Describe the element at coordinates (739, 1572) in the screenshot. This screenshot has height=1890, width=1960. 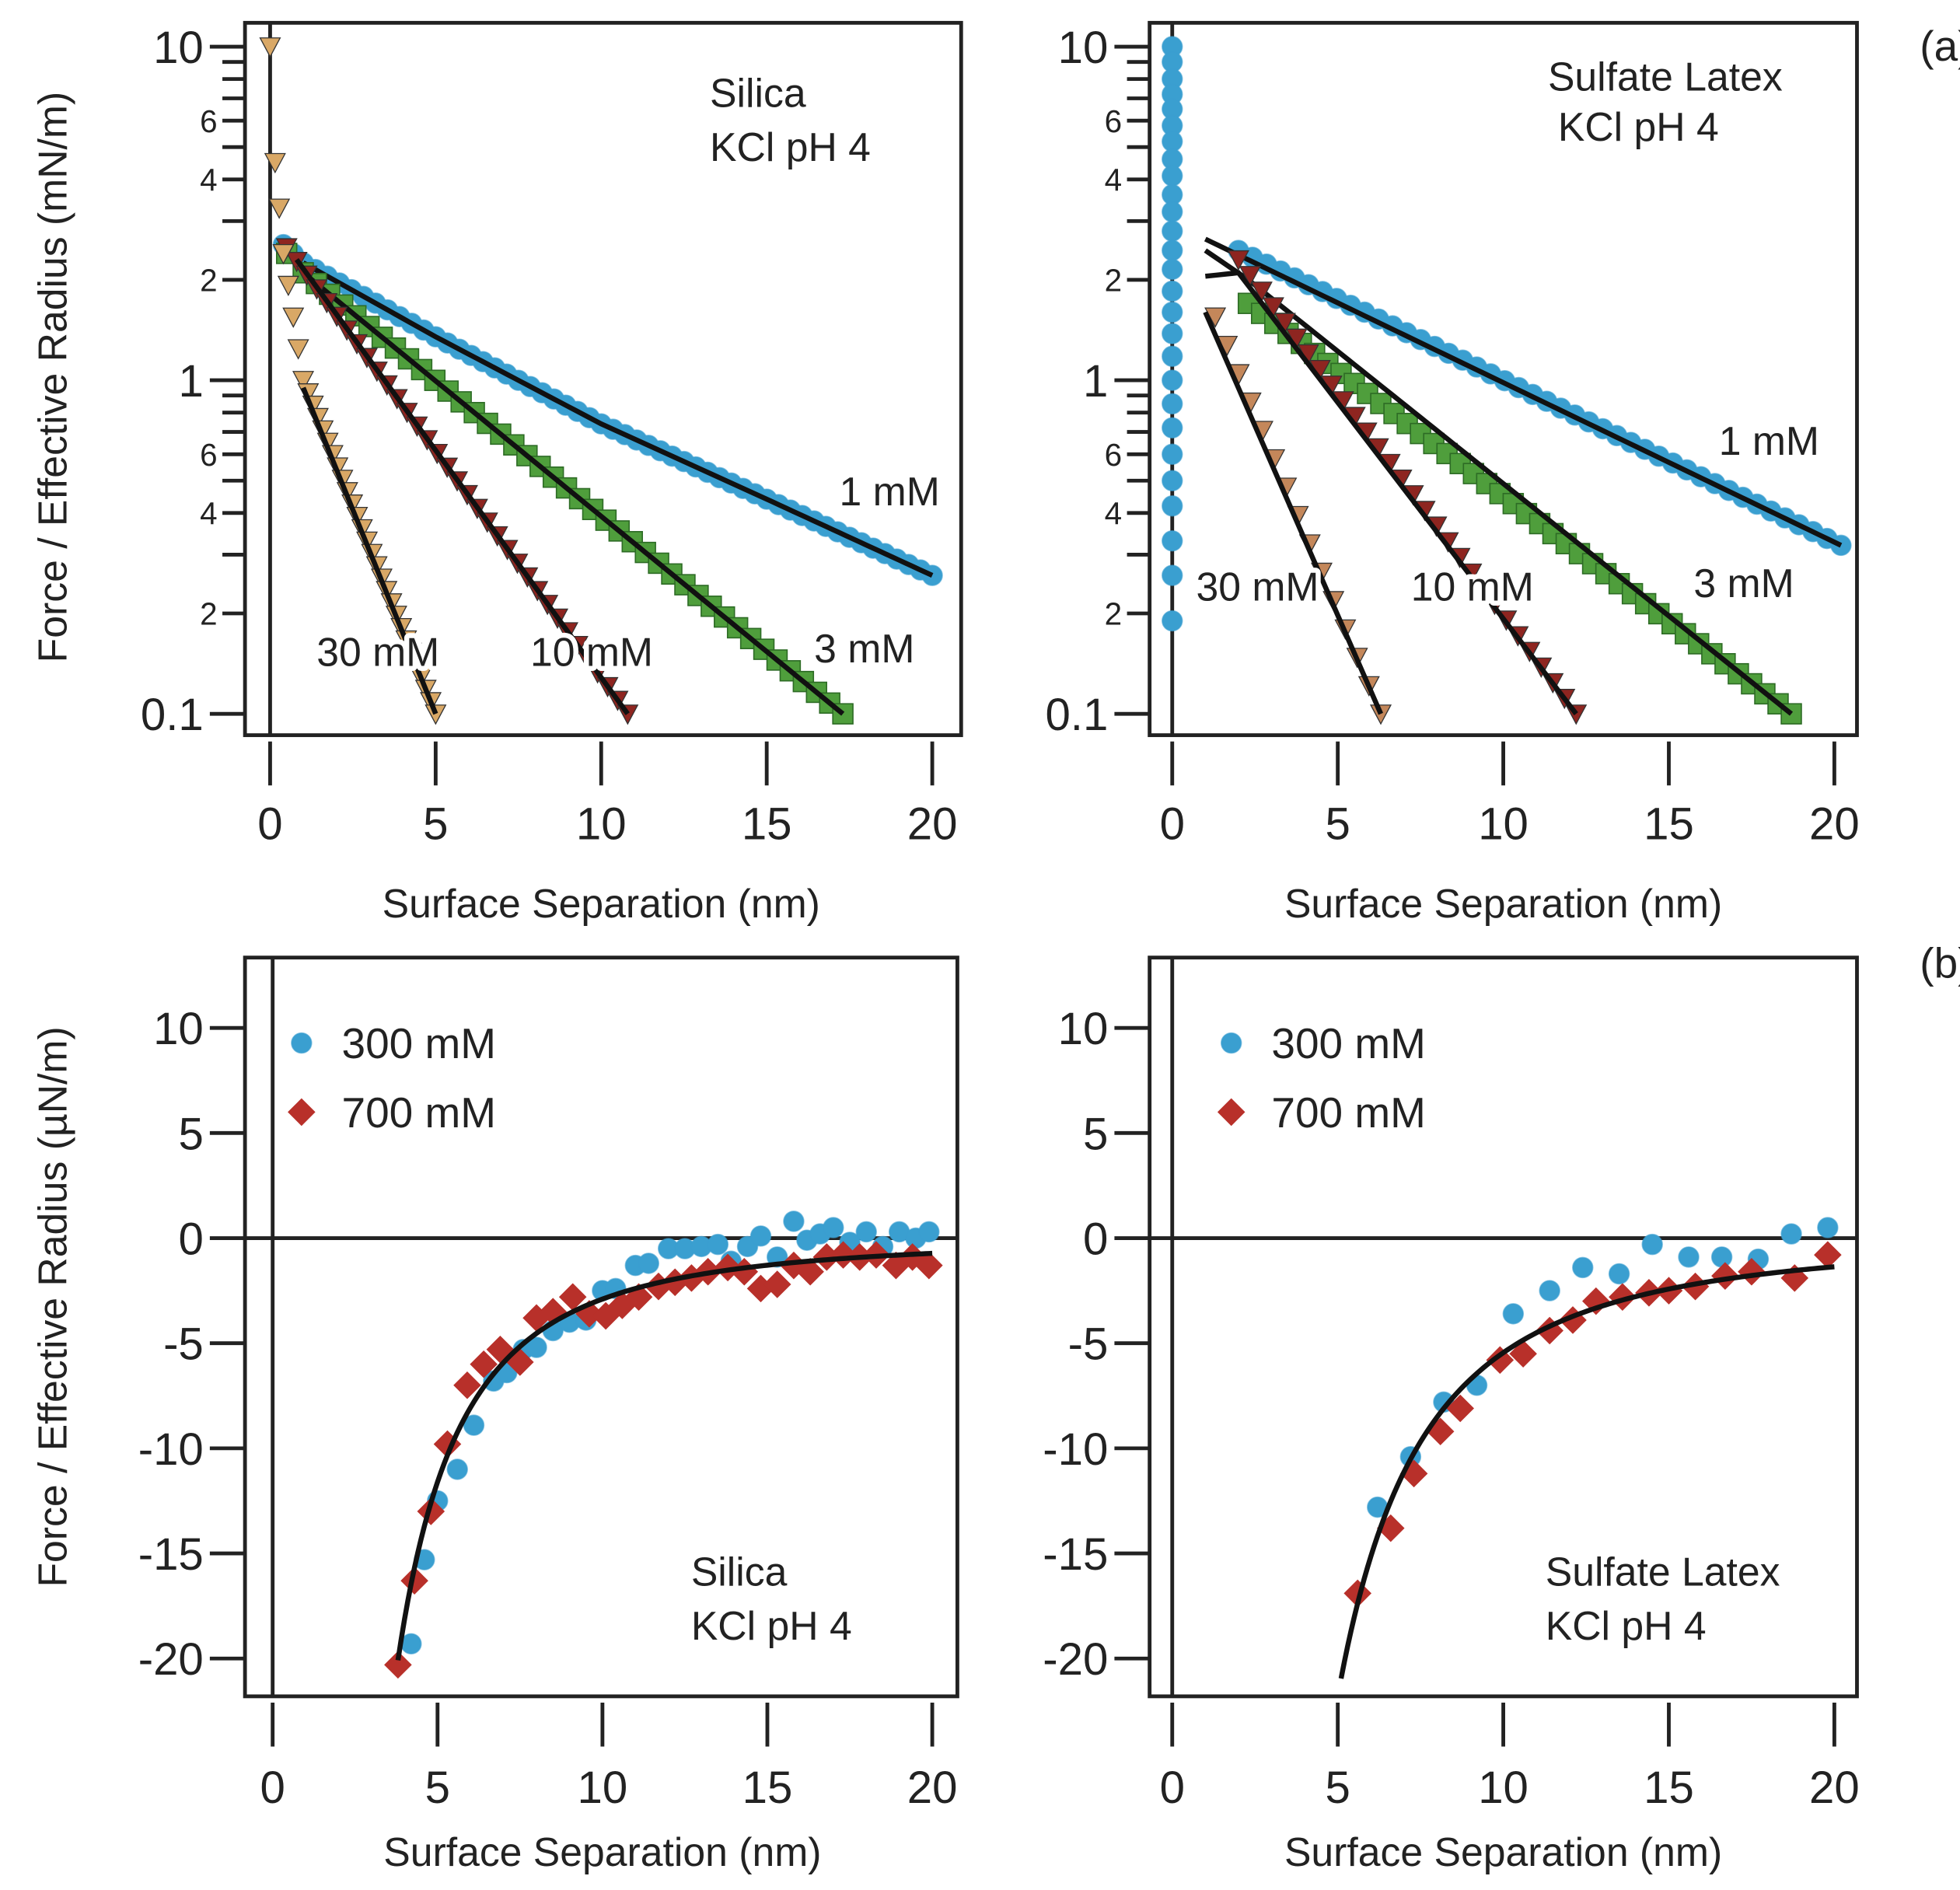
I see `panel-annotation: Silica` at that location.